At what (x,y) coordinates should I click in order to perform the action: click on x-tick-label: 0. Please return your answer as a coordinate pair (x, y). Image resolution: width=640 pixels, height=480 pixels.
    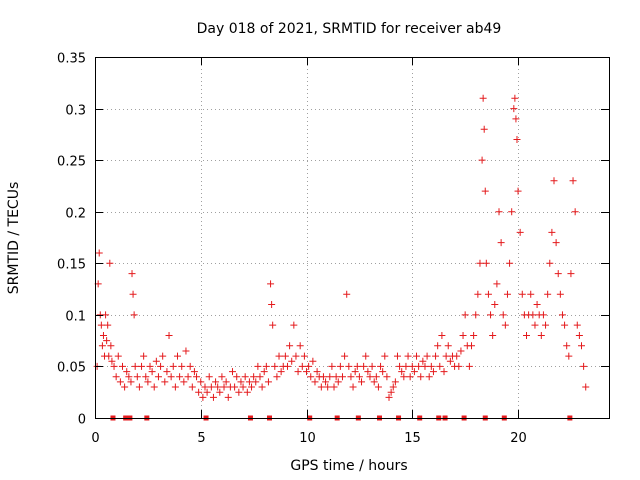
    Looking at the image, I should click on (95, 438).